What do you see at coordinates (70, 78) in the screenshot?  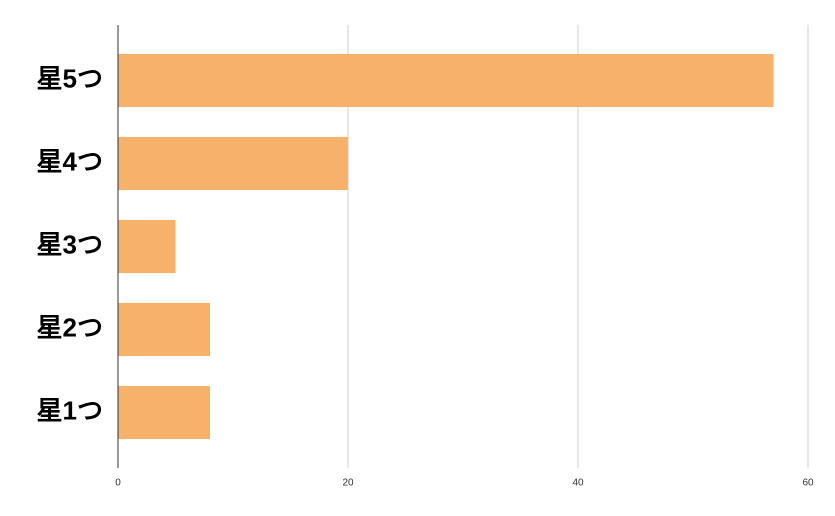 I see `y-tick-label: 星5つ` at bounding box center [70, 78].